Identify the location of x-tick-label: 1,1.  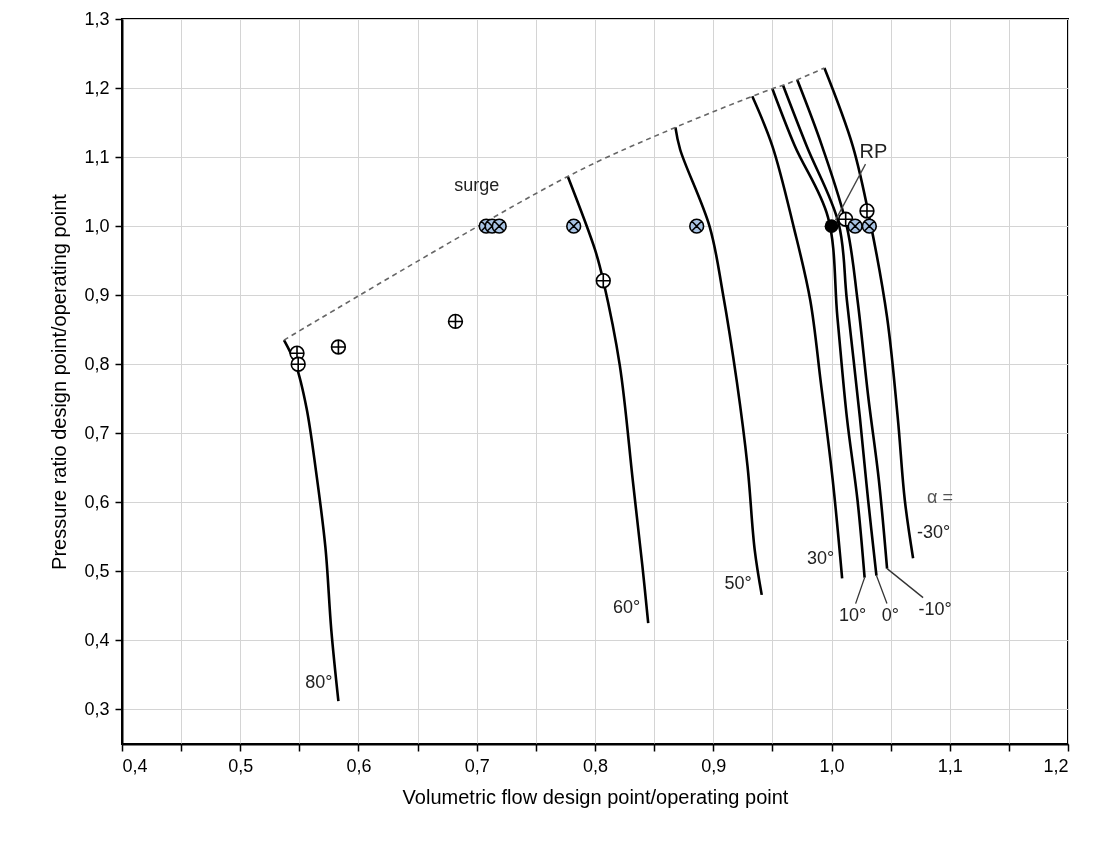
(950, 765).